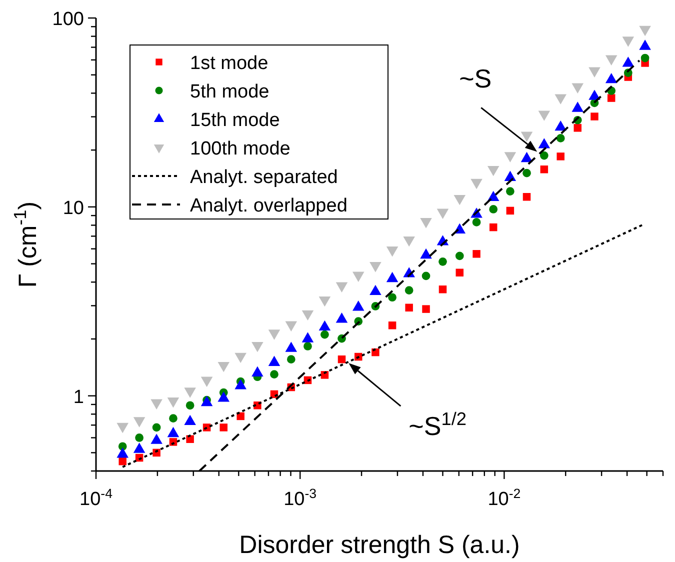 The image size is (675, 562). I want to click on x-axis-title: Disorder strength S (a.u.), so click(379, 545).